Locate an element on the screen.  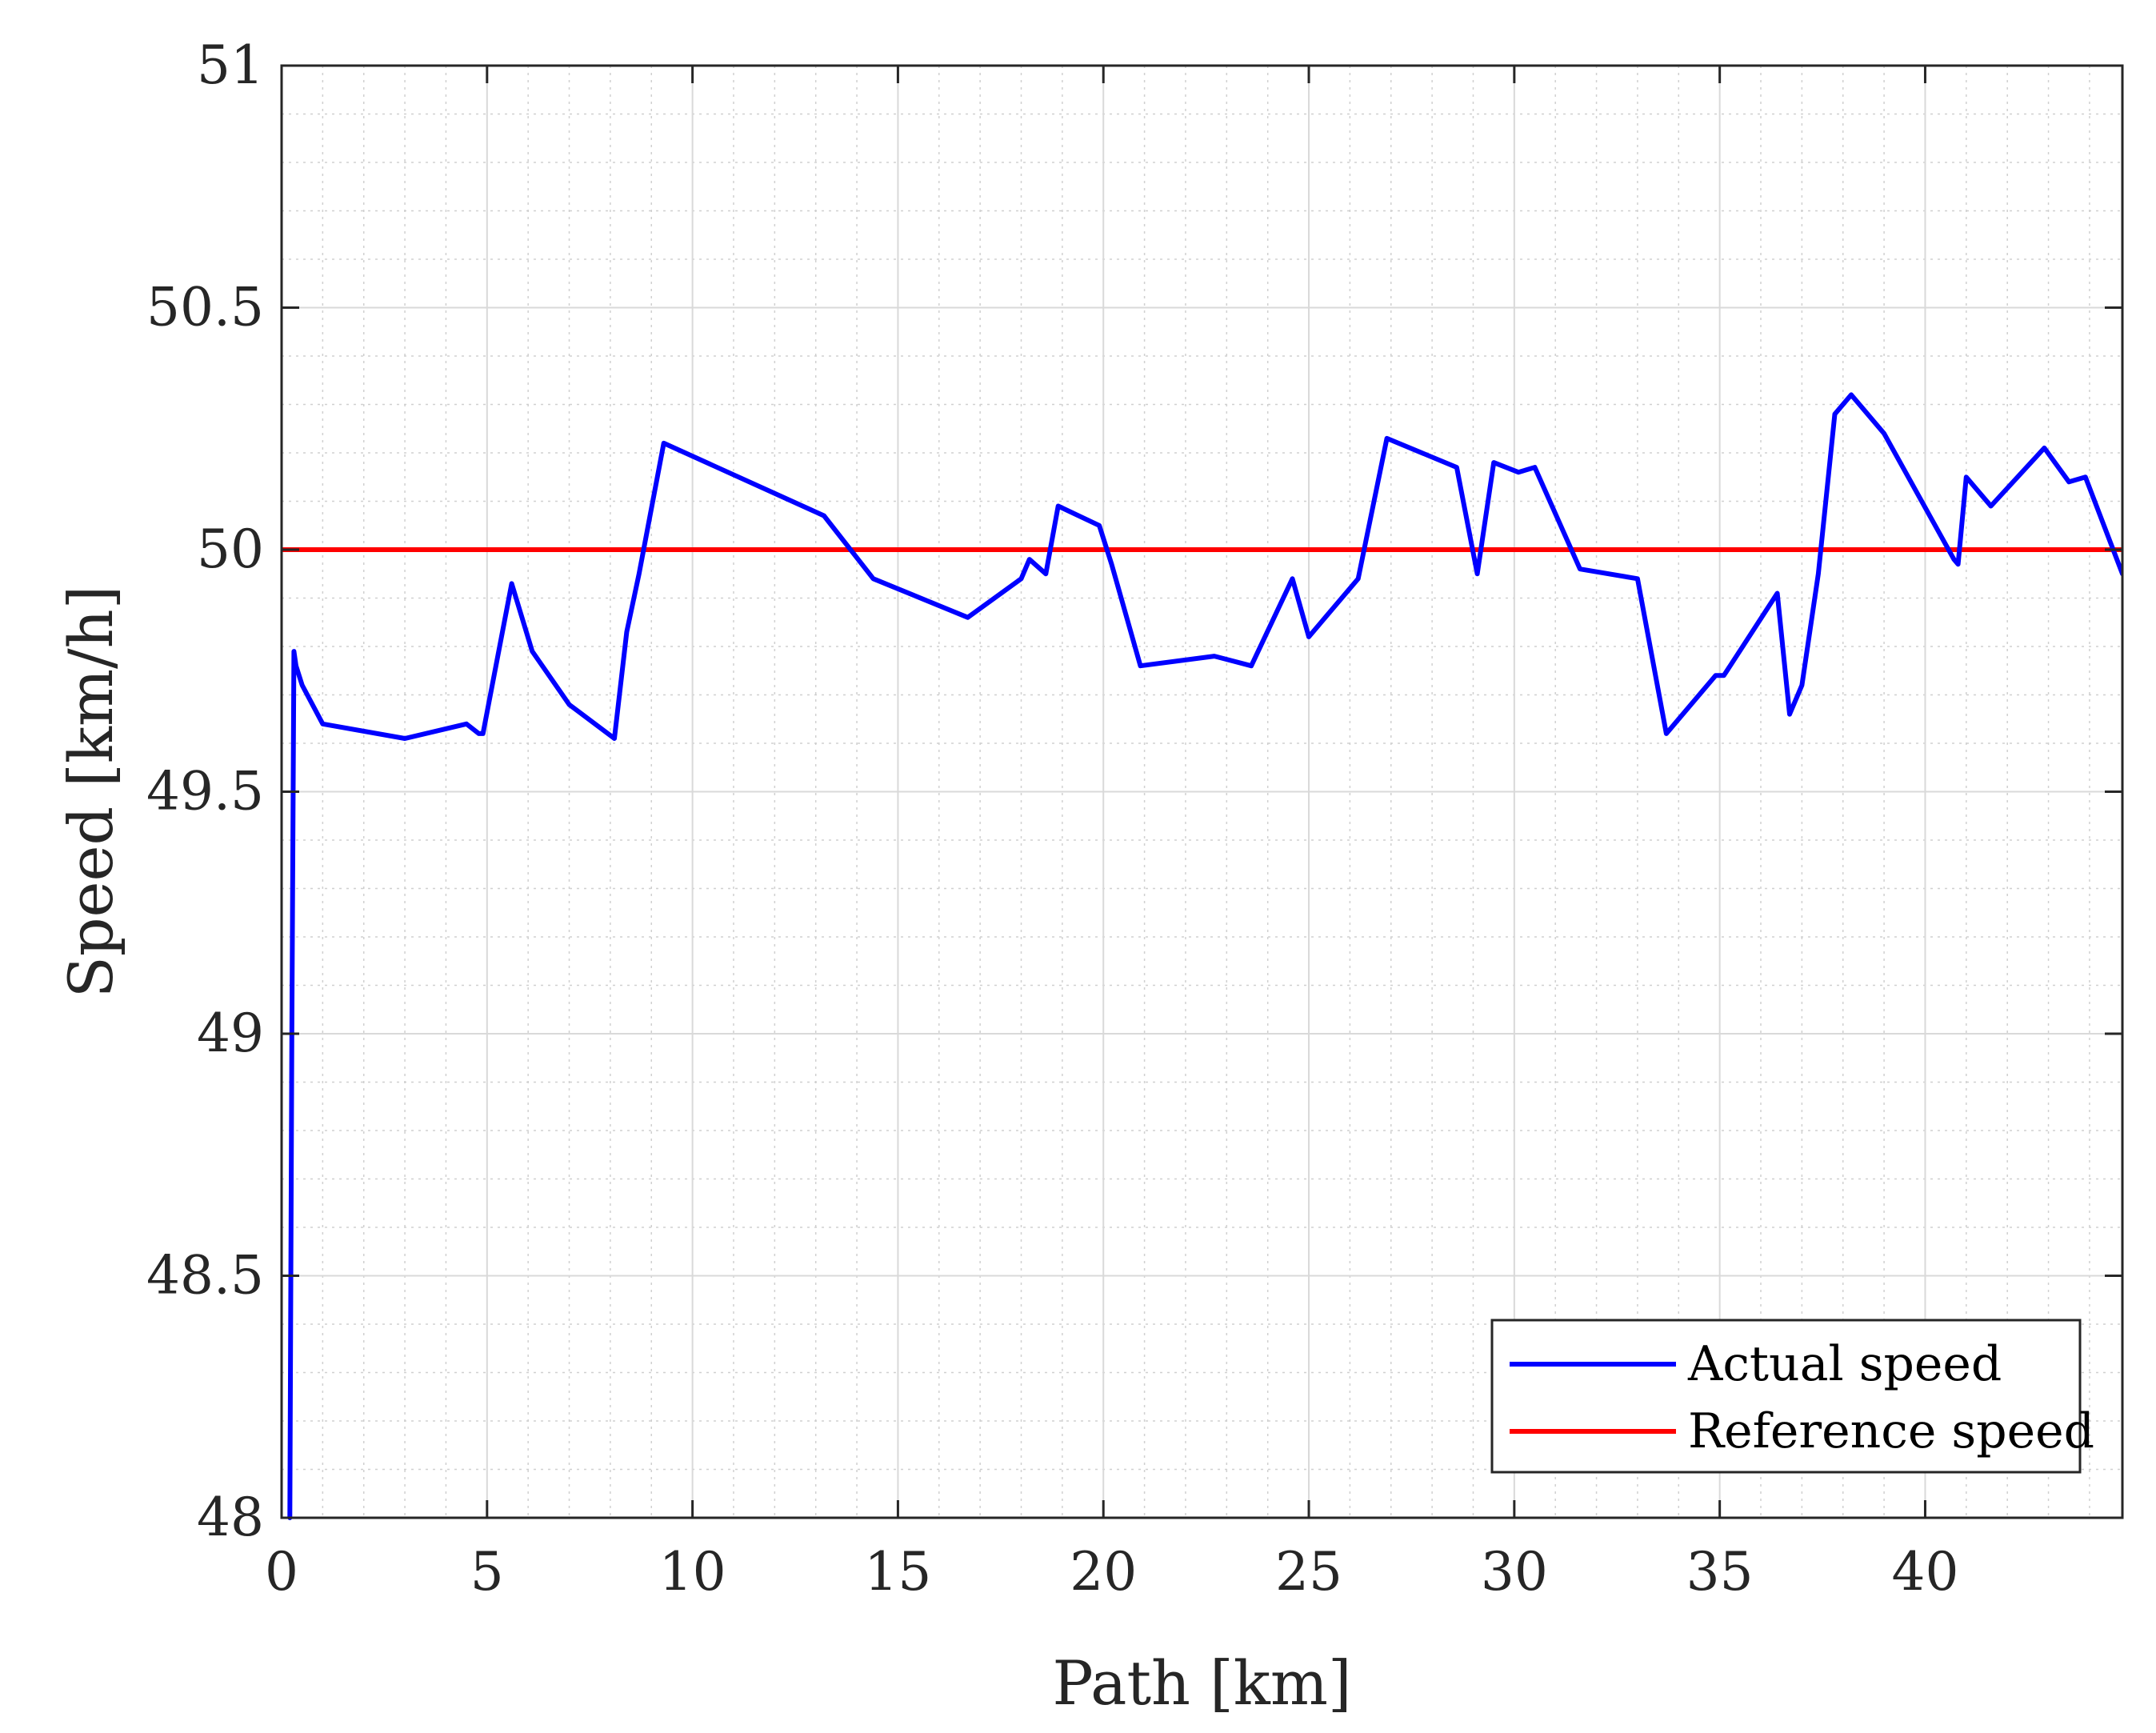
legend-label-actual-speed: Actual speed is located at coordinates (1844, 1364).